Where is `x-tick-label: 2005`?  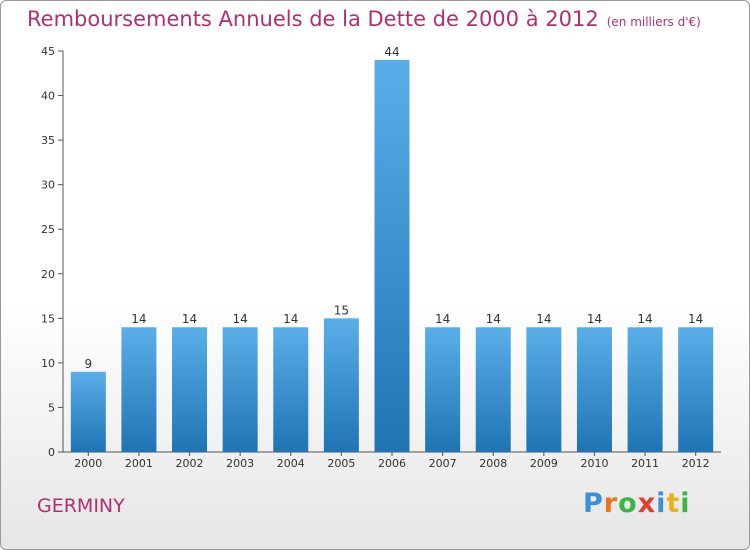
x-tick-label: 2005 is located at coordinates (341, 463).